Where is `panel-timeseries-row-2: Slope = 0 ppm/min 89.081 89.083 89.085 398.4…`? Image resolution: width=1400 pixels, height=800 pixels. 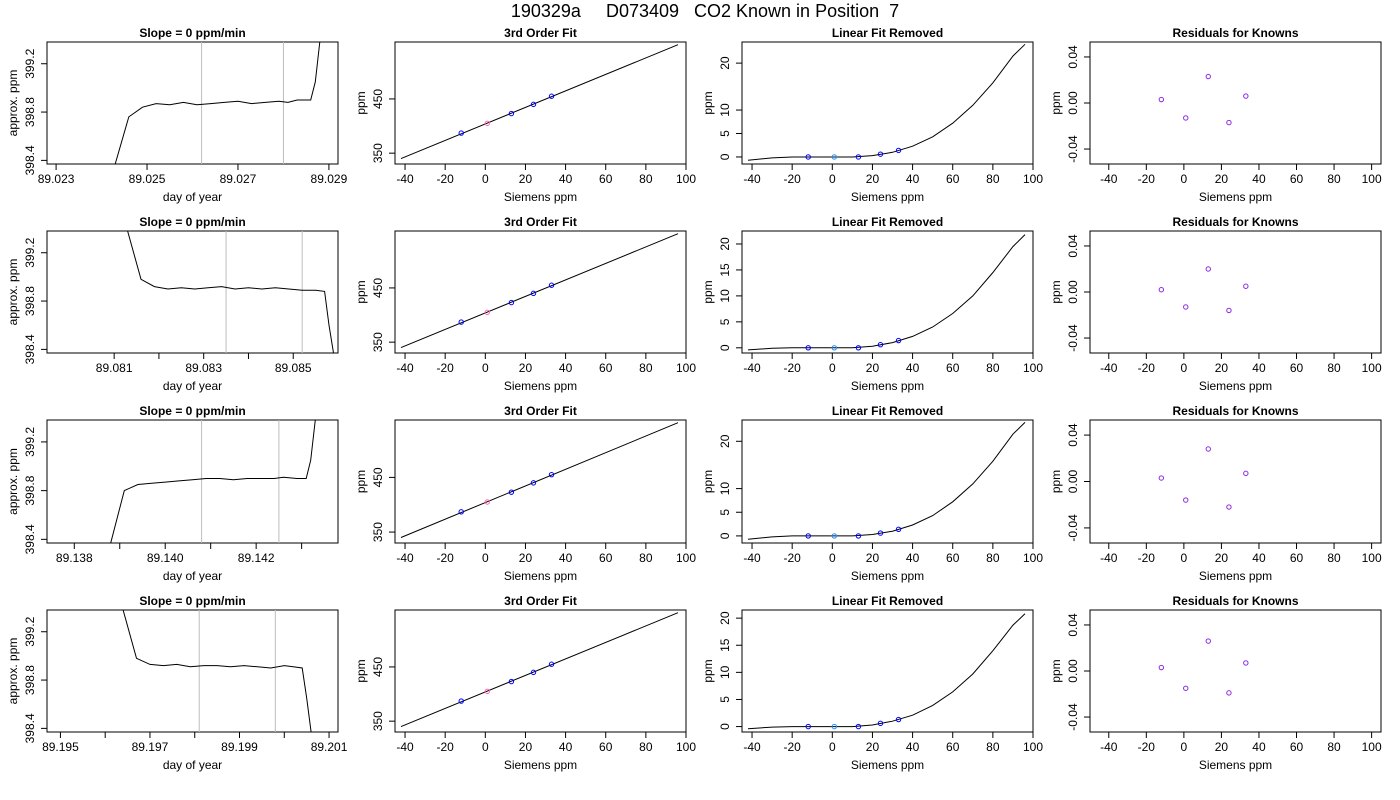 panel-timeseries-row-2: Slope = 0 ppm/min 89.081 89.083 89.085 398.4… is located at coordinates (172, 304).